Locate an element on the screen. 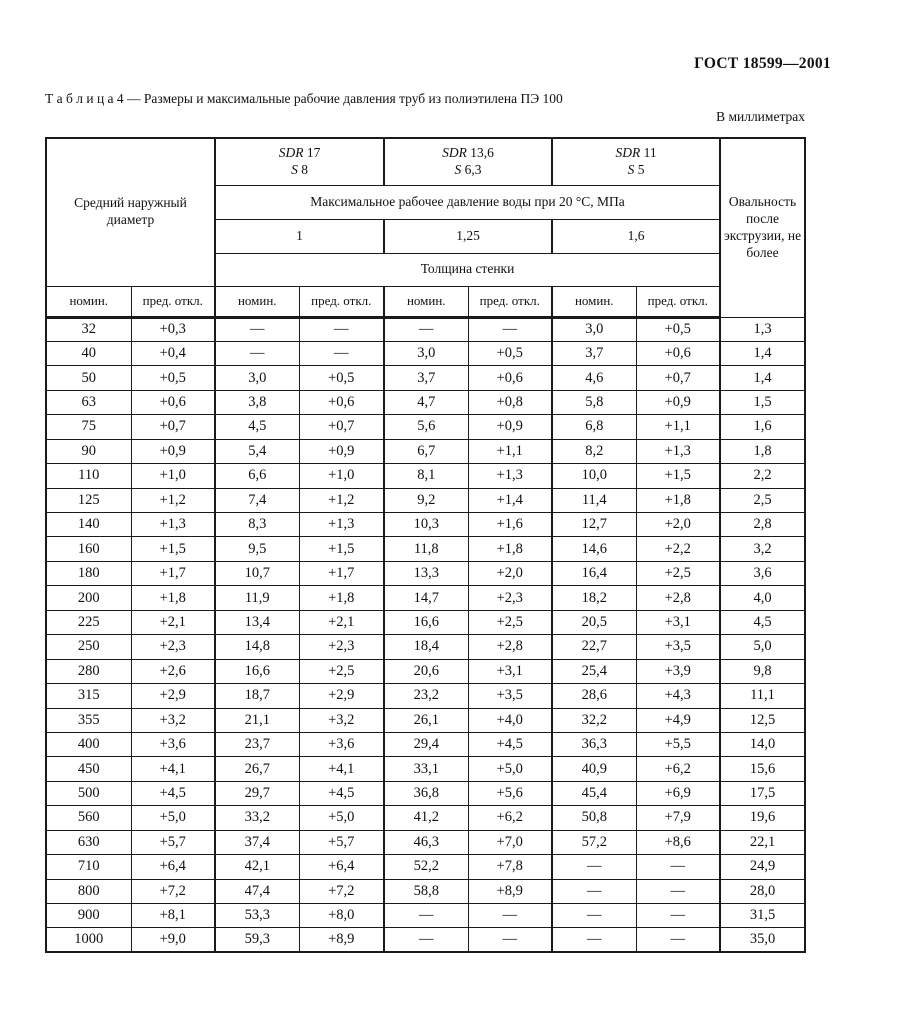 The height and width of the screenshot is (1024, 897). table-row: 200 +1,8 11,9 +1,8 14,7 +2,3 18,2 +2,8 4,0 is located at coordinates (425, 598).